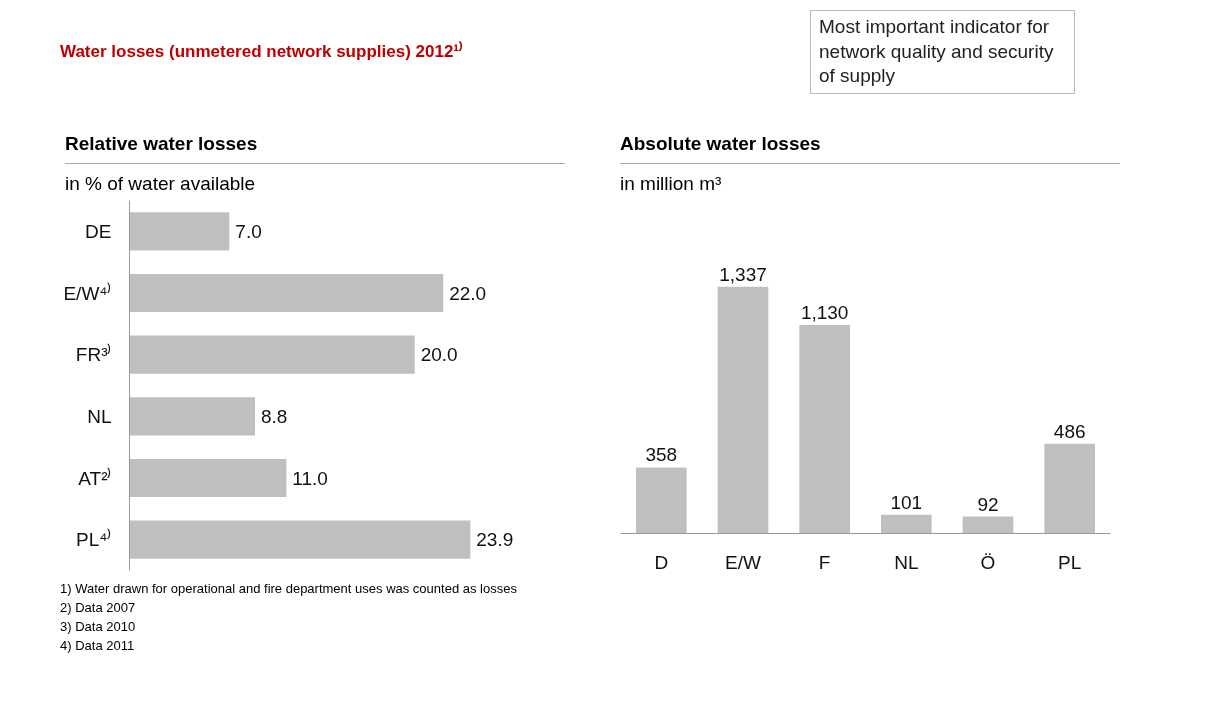 The image size is (1213, 717). I want to click on chart-title: Absolute water losses, so click(870, 147).